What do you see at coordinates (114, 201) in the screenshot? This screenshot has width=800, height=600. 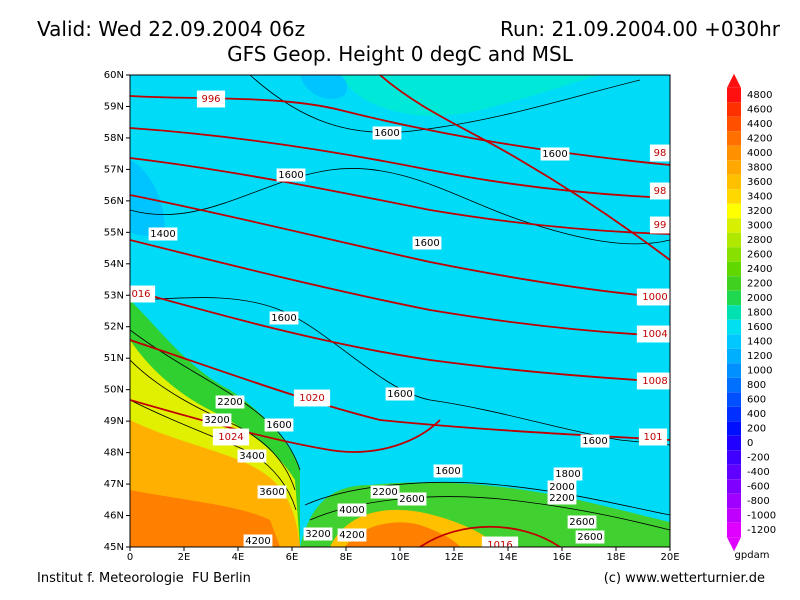 I see `lat-label: 56N` at bounding box center [114, 201].